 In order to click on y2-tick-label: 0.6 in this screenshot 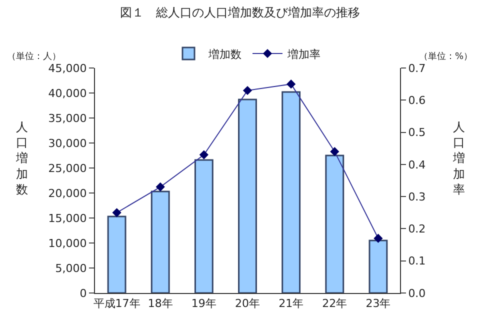, I will do `click(417, 100)`.